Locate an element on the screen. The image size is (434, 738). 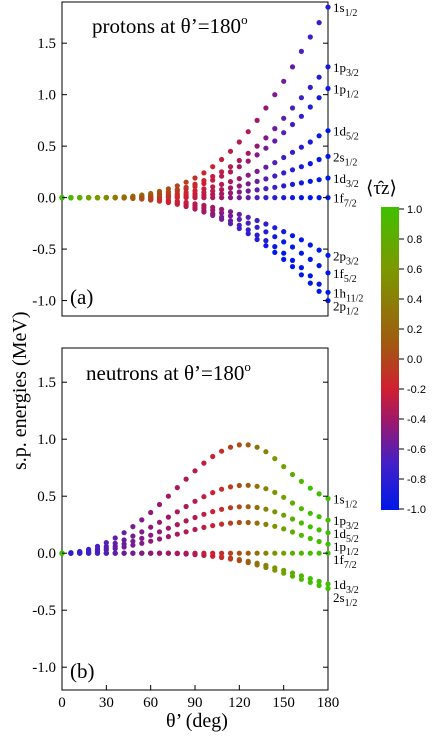
x-tick-label: 90 is located at coordinates (195, 703).